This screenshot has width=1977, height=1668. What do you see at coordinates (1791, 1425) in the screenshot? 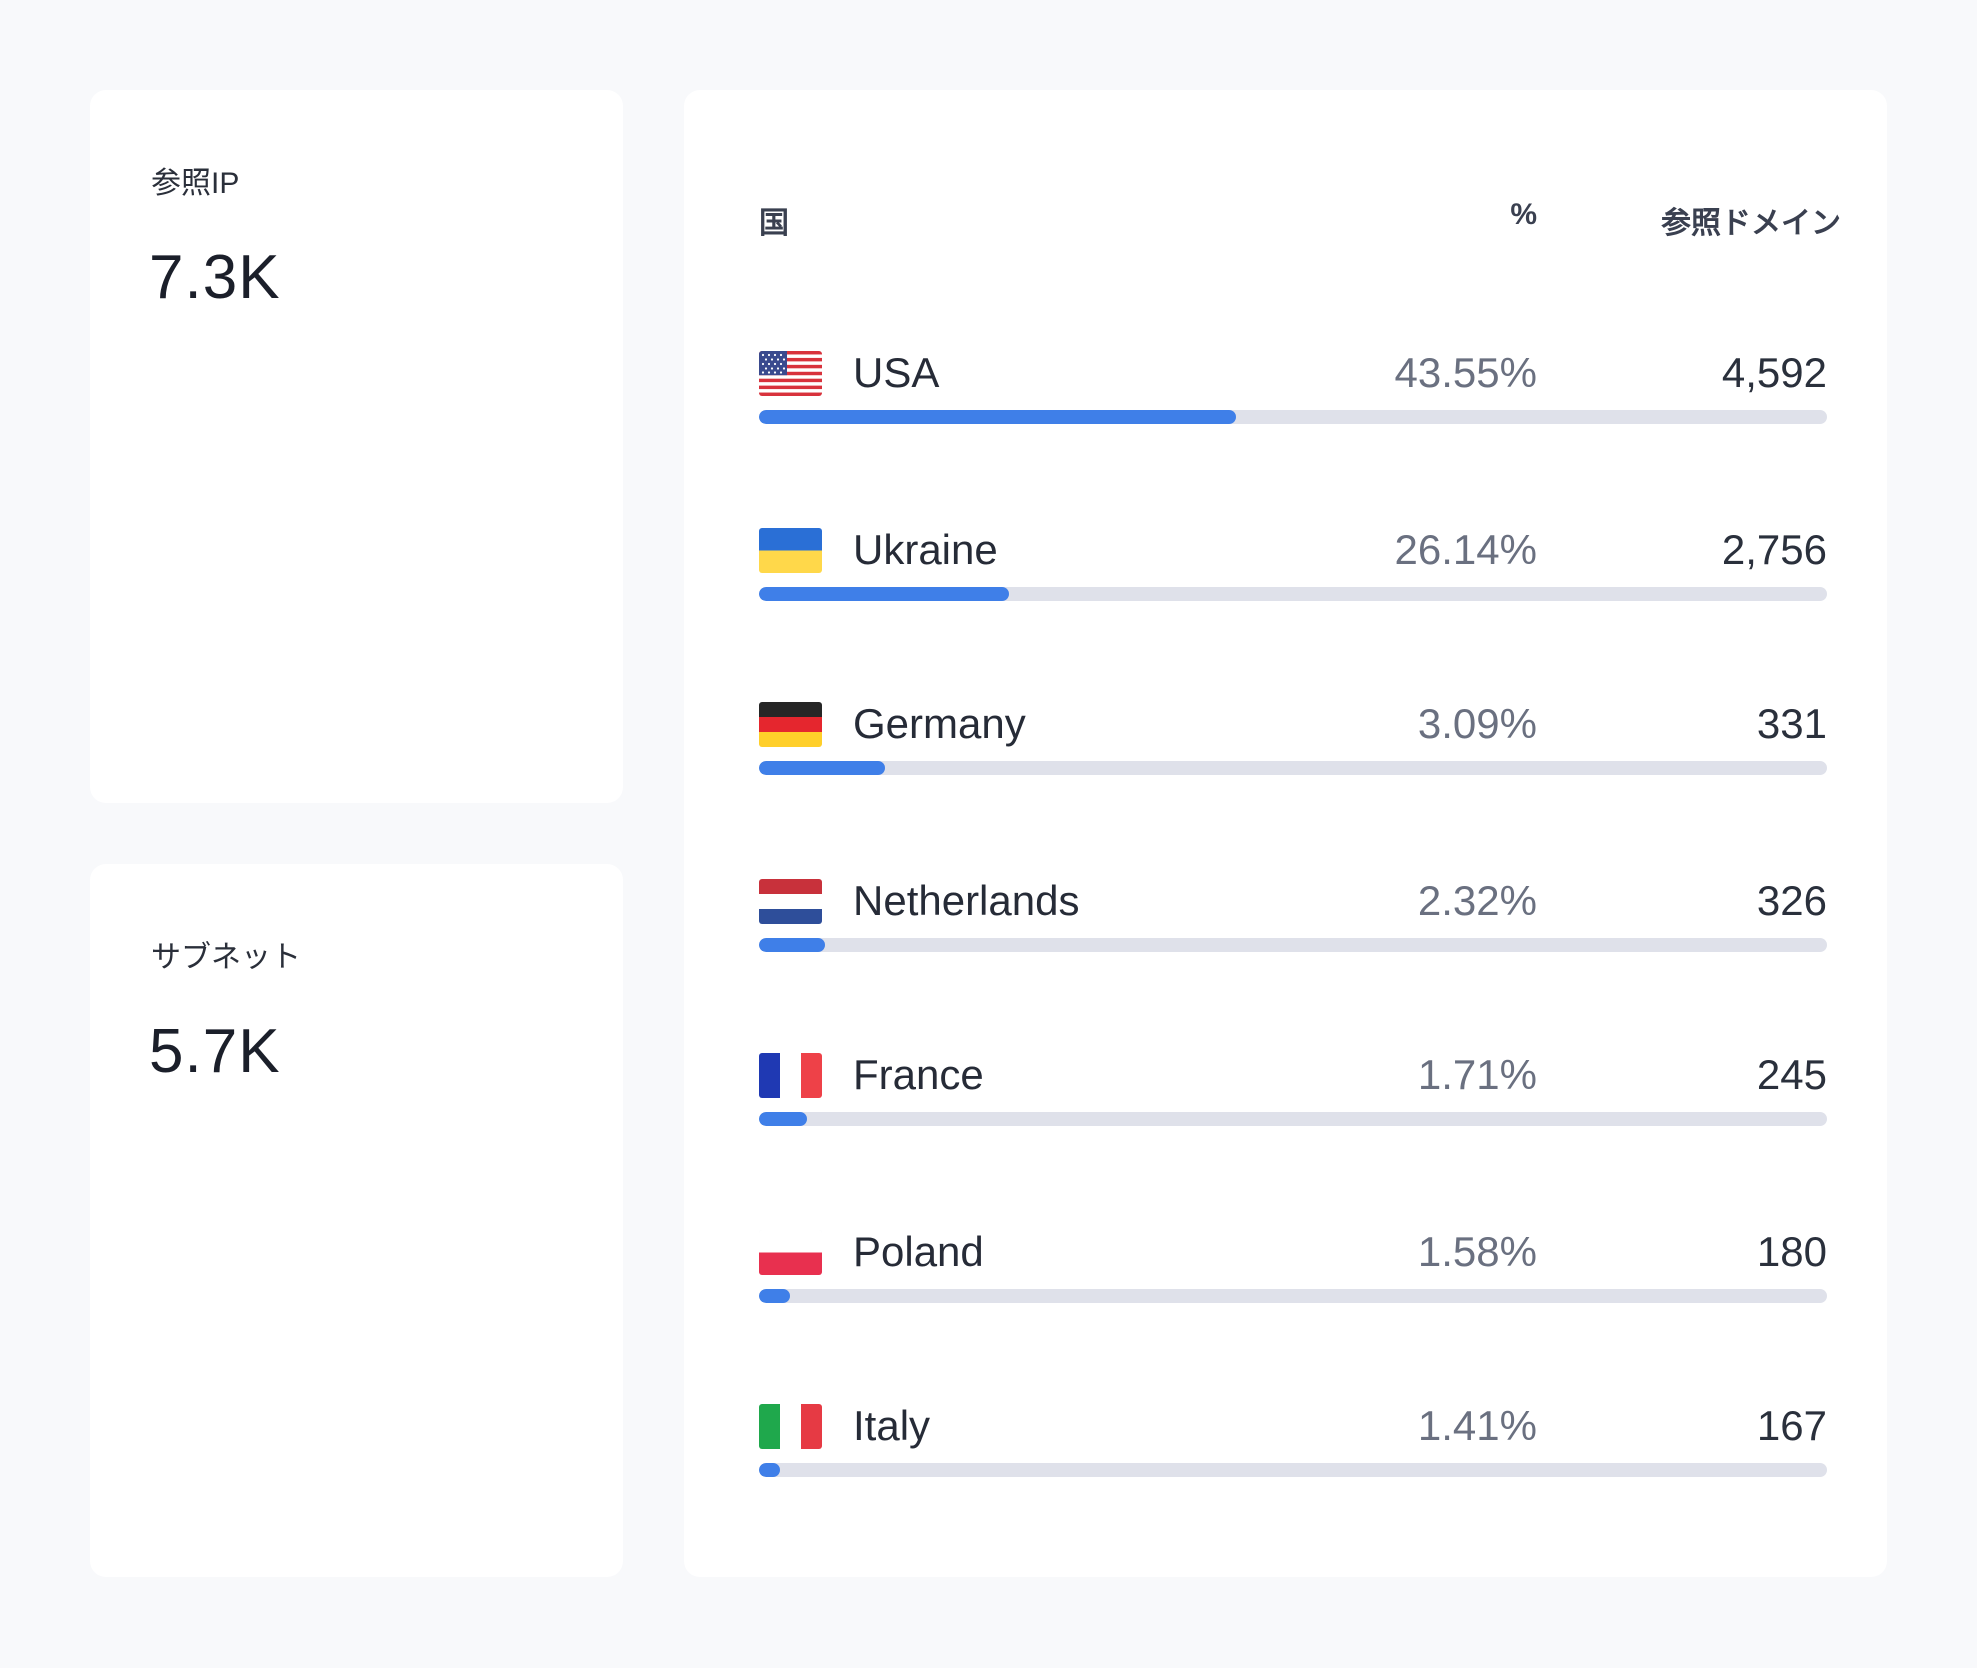
I see `country-referring-domains: 167` at bounding box center [1791, 1425].